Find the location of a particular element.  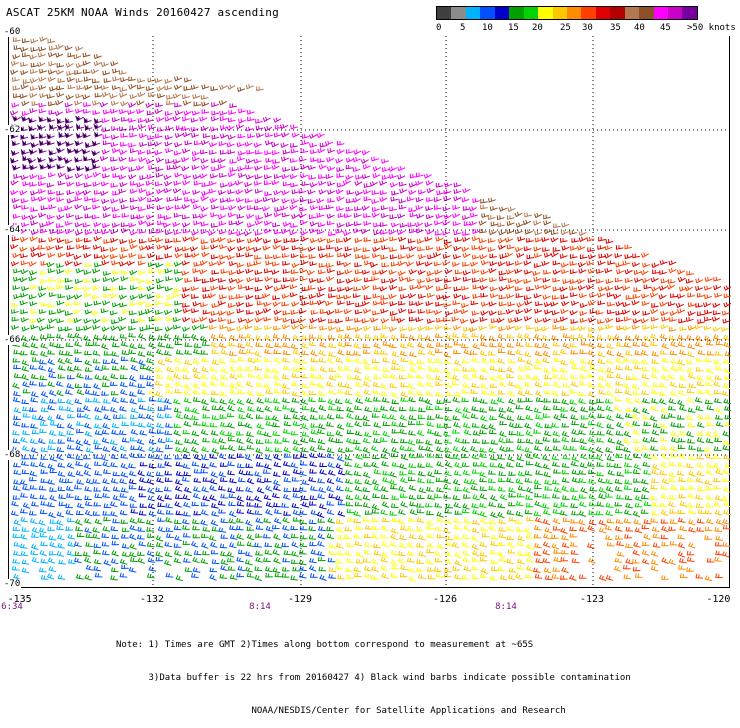

time-label: 6:34 is located at coordinates (12, 607).